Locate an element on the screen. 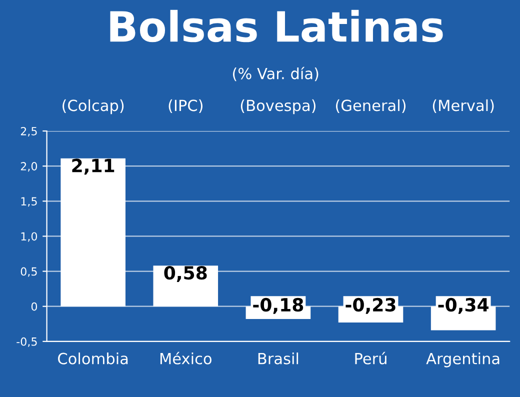 The image size is (520, 397). data-label: 2,11 is located at coordinates (93, 166).